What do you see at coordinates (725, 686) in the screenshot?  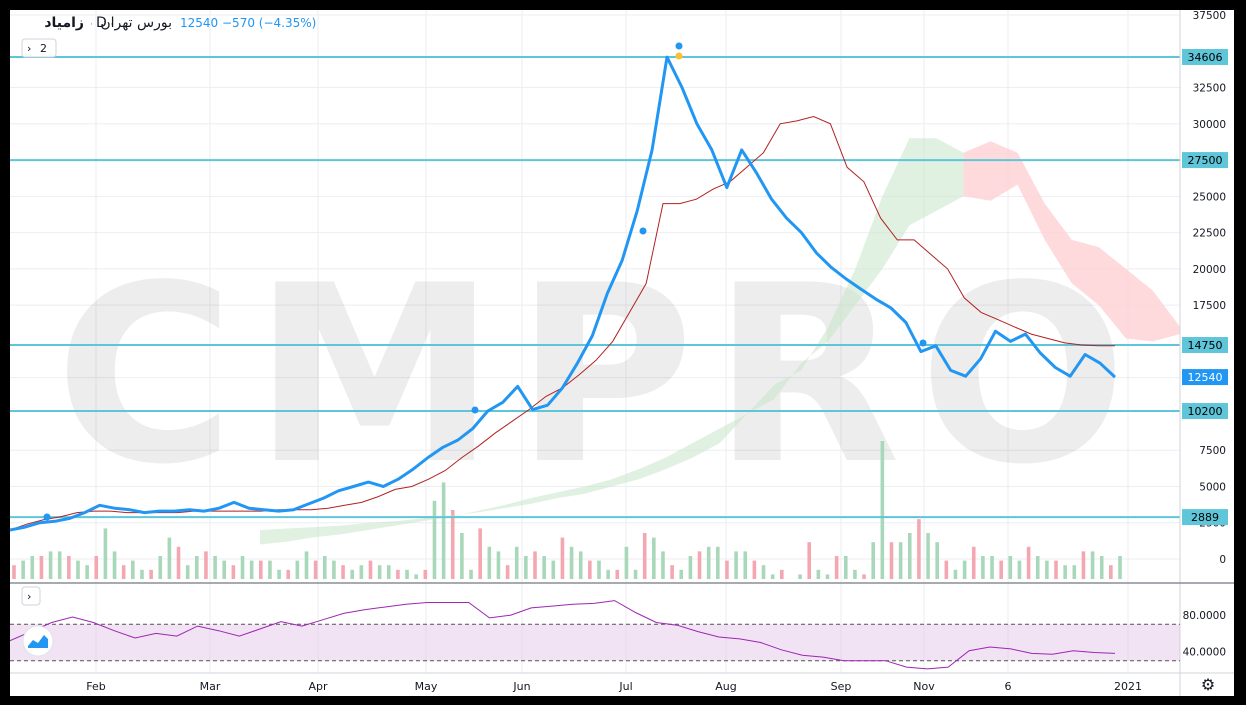 I see `time-tick-label: Aug` at bounding box center [725, 686].